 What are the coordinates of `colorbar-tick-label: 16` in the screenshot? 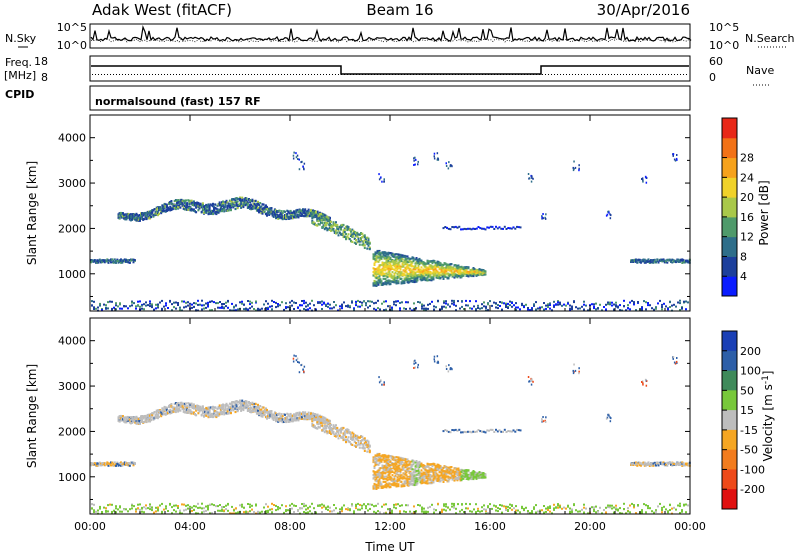 It's located at (747, 217).